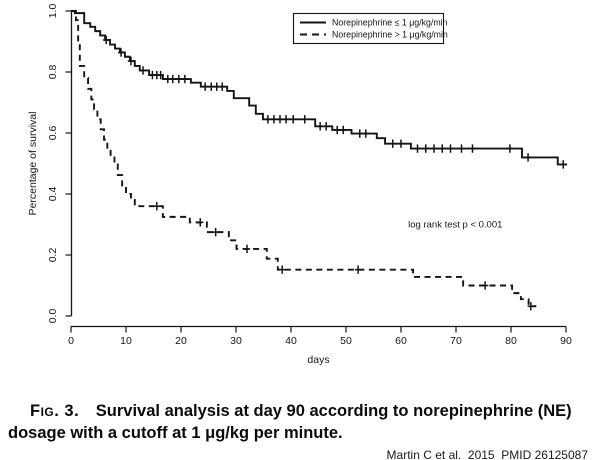 The image size is (600, 460). I want to click on x-tick-label: 50, so click(346, 341).